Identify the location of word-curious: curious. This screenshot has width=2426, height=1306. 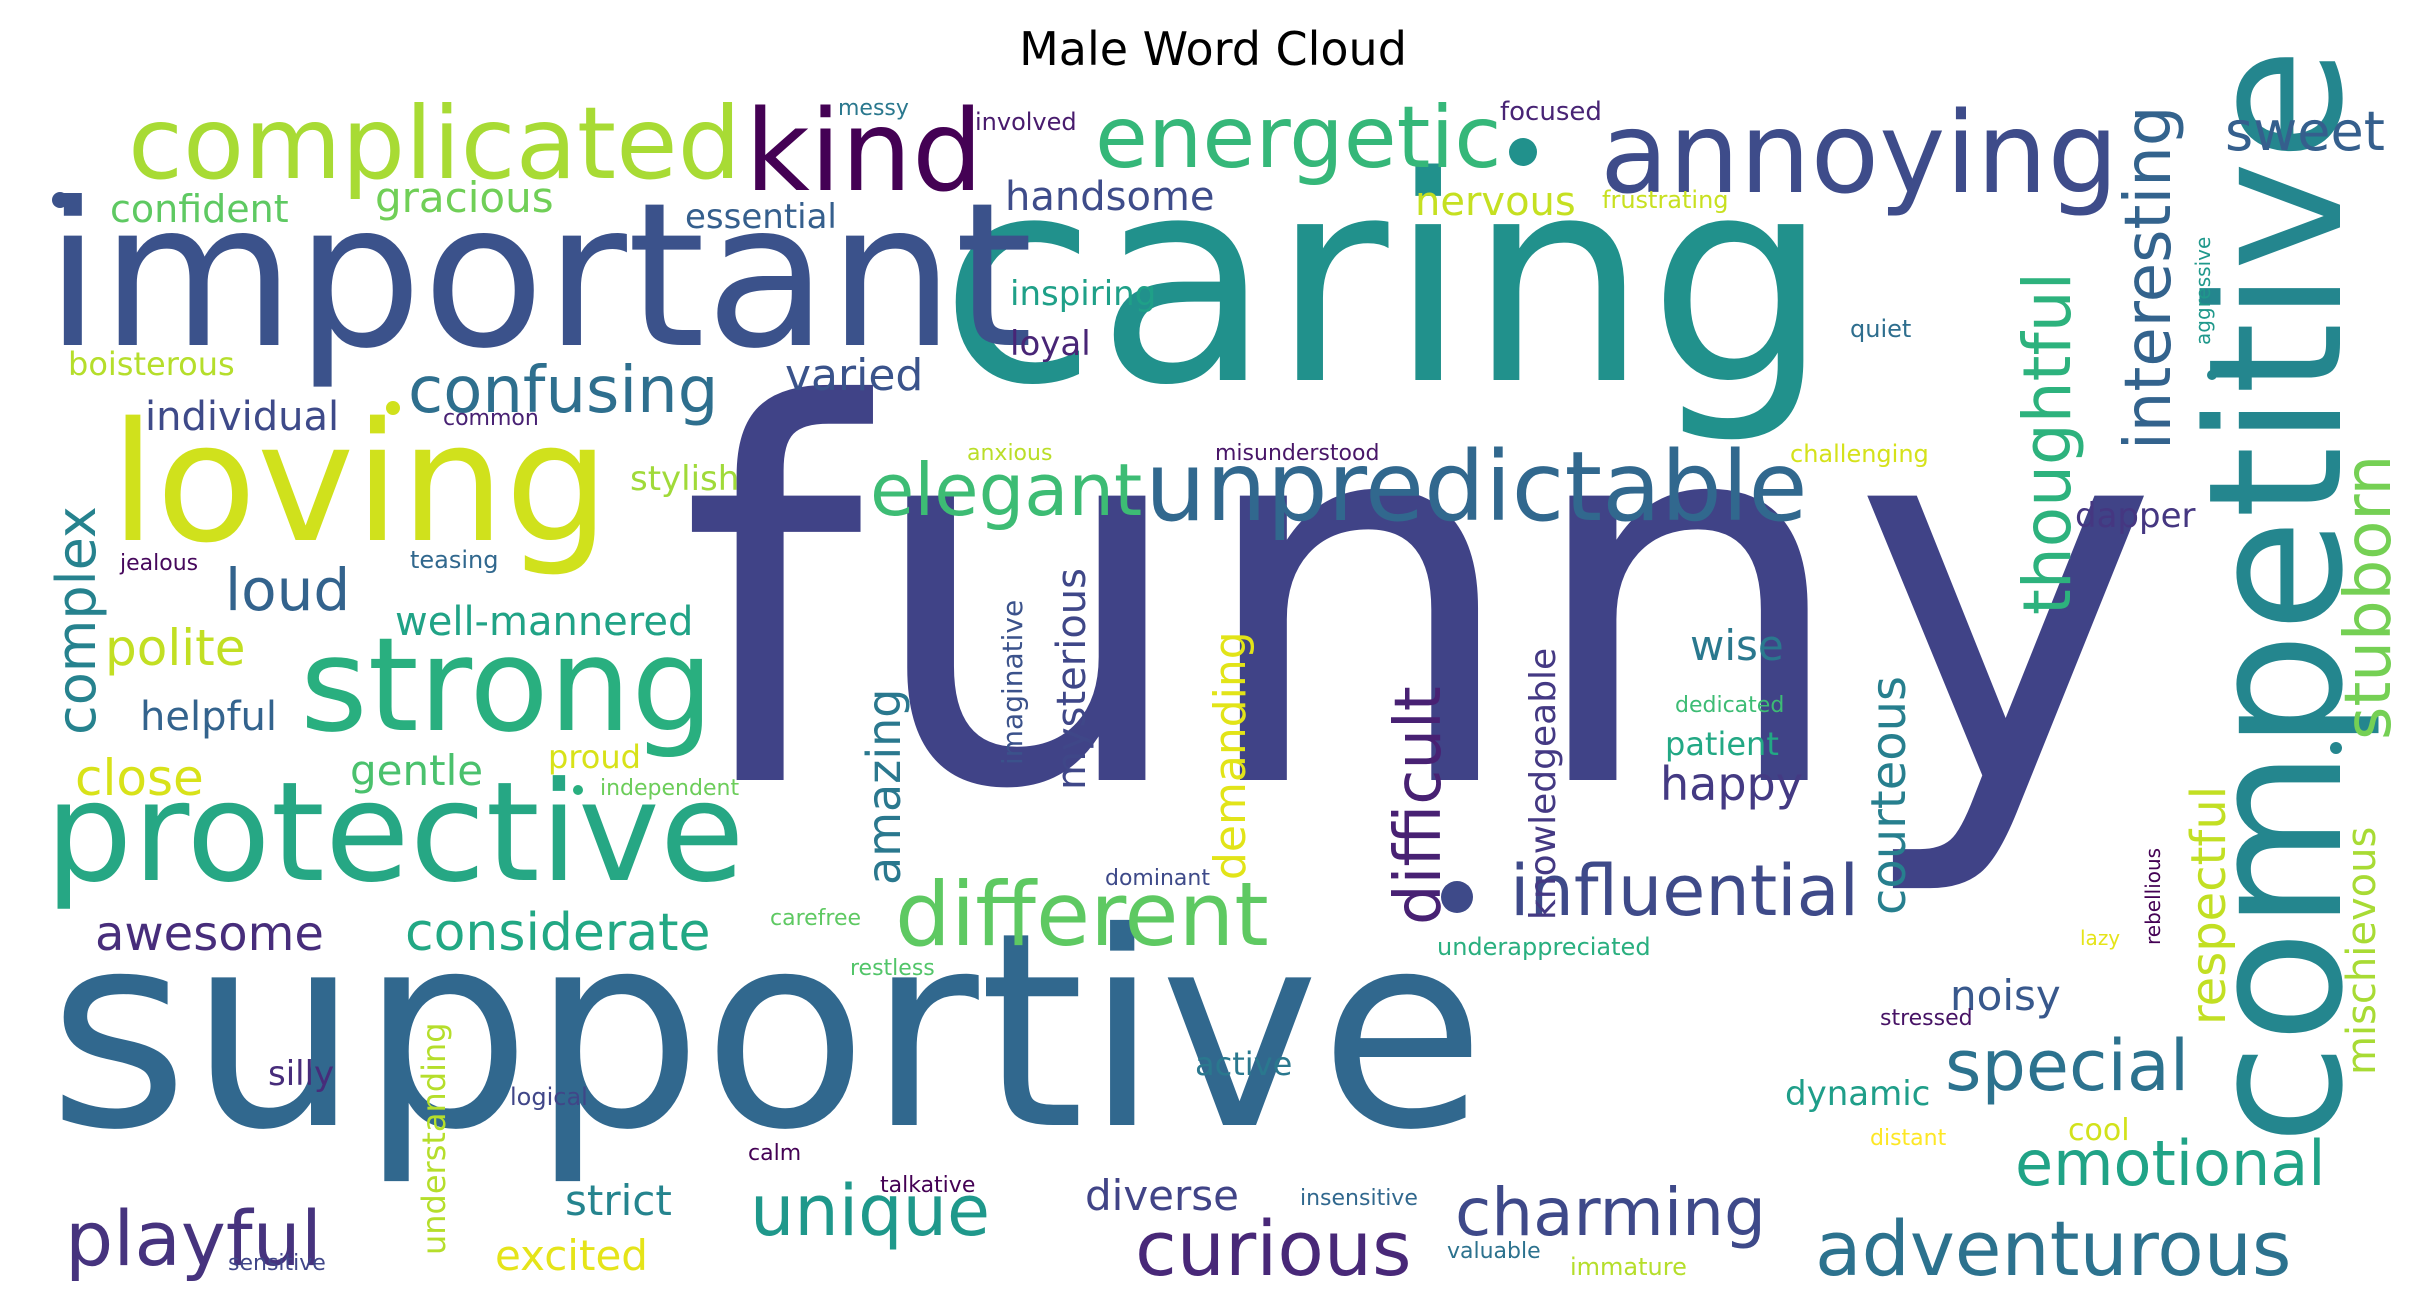
(1273, 1248).